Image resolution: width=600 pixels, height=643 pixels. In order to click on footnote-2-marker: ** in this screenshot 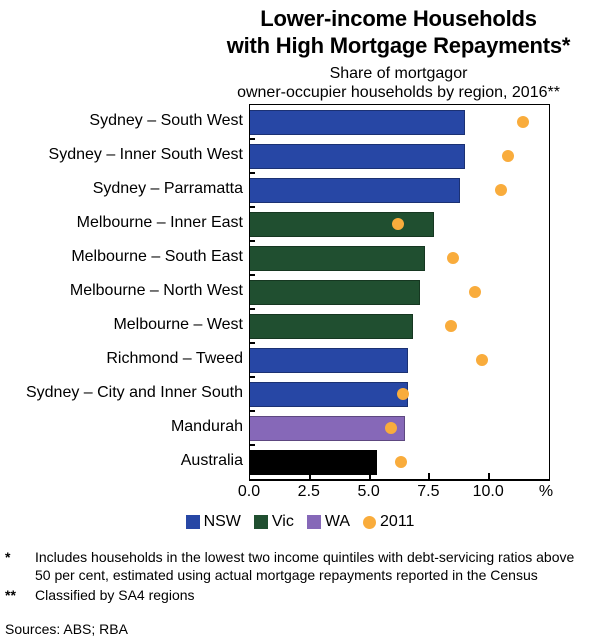, I will do `click(10, 595)`.